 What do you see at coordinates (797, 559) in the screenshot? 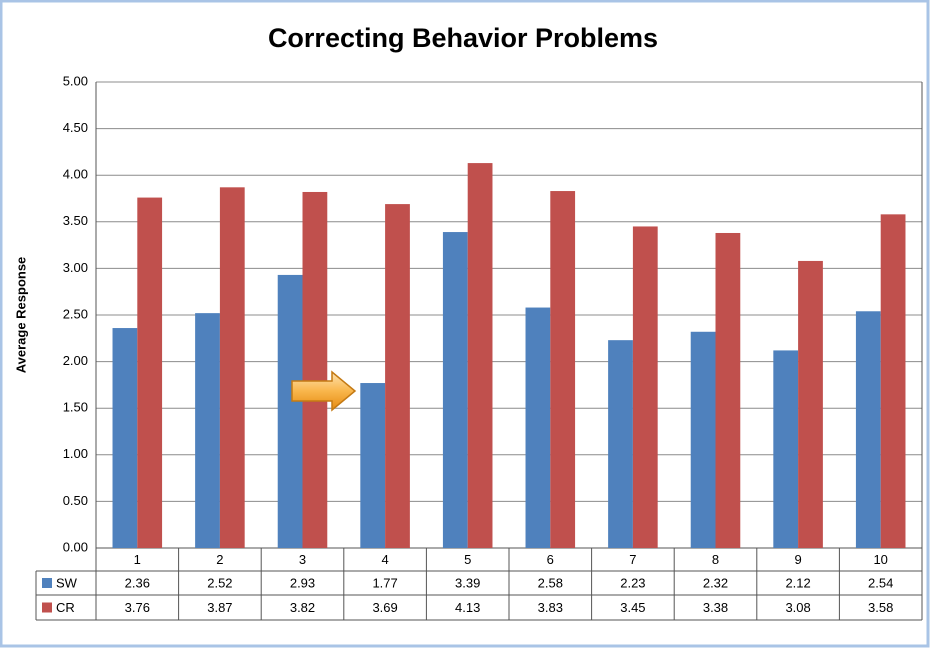
I see `x-tick-label: 9` at bounding box center [797, 559].